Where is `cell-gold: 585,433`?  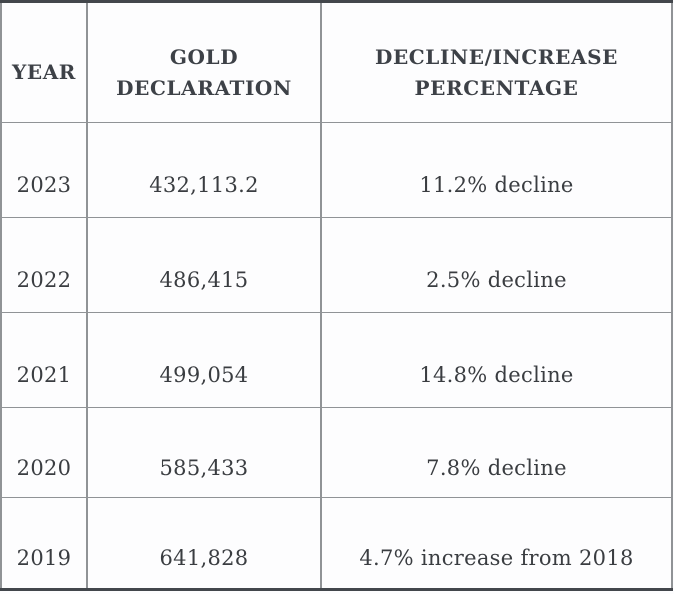
cell-gold: 585,433 is located at coordinates (204, 452).